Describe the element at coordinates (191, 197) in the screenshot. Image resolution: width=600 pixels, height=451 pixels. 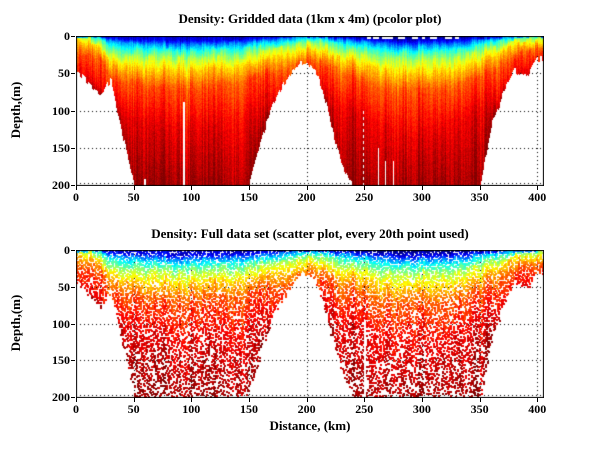
I see `x-tick-label-top-100: 100` at that location.